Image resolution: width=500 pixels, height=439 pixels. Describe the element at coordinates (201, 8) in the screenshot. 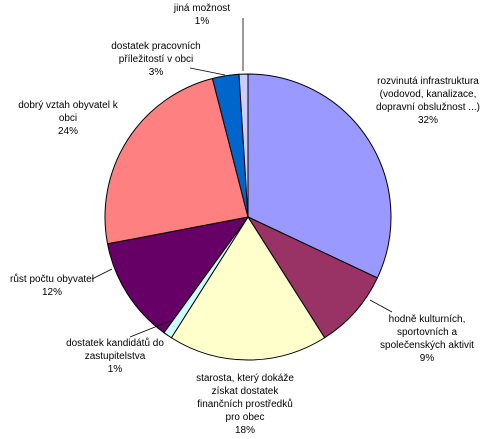

I see `slice-label-line: jiná možnost` at that location.